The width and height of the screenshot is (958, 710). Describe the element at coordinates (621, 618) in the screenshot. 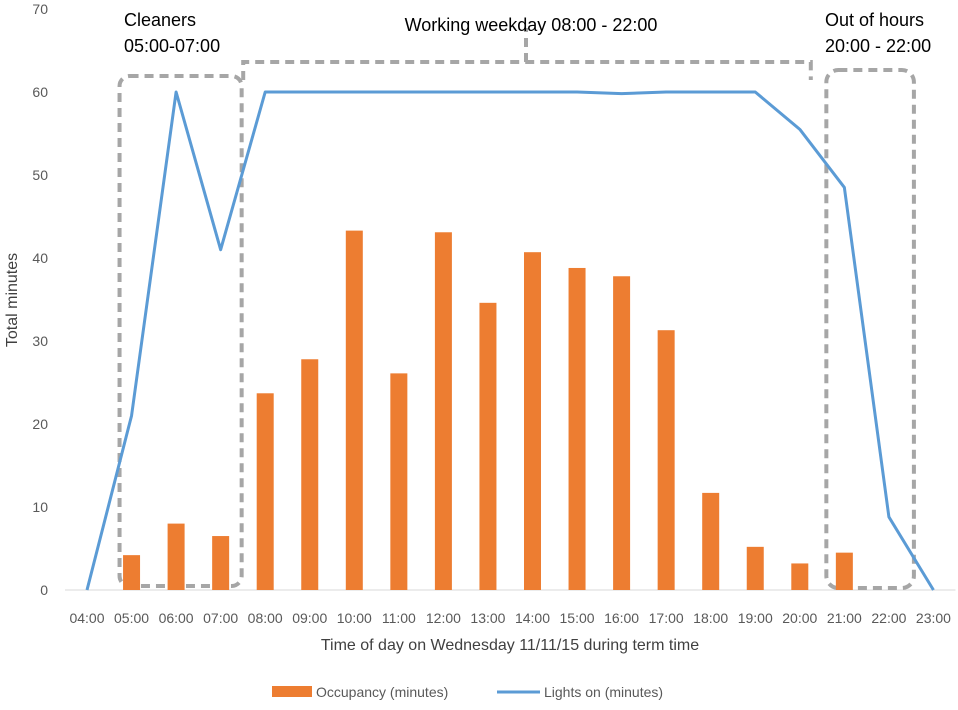

I see `x-tick-label: 16:00` at that location.